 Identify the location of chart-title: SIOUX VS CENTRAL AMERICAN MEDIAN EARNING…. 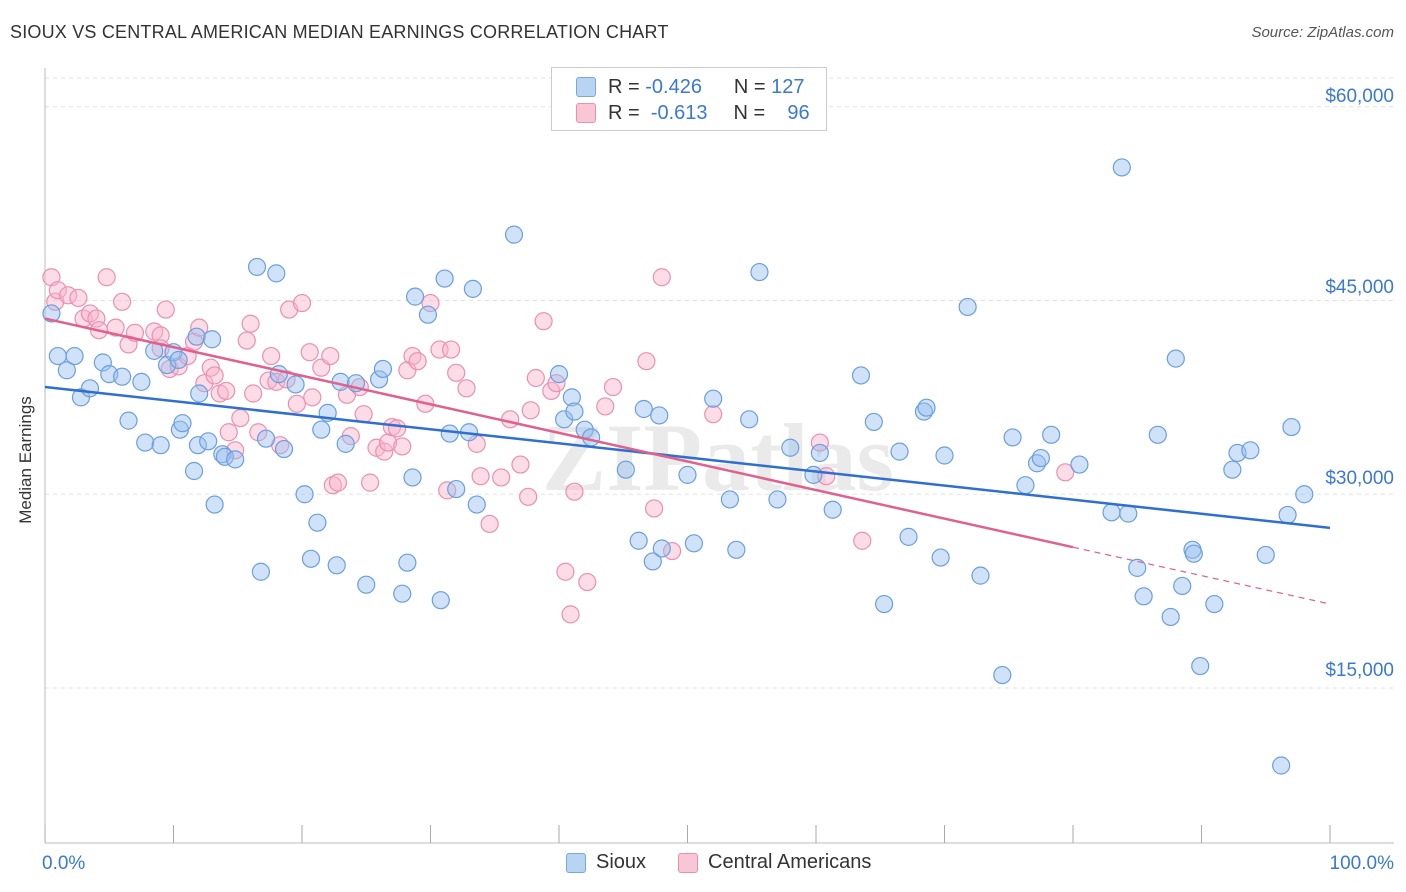
(339, 32).